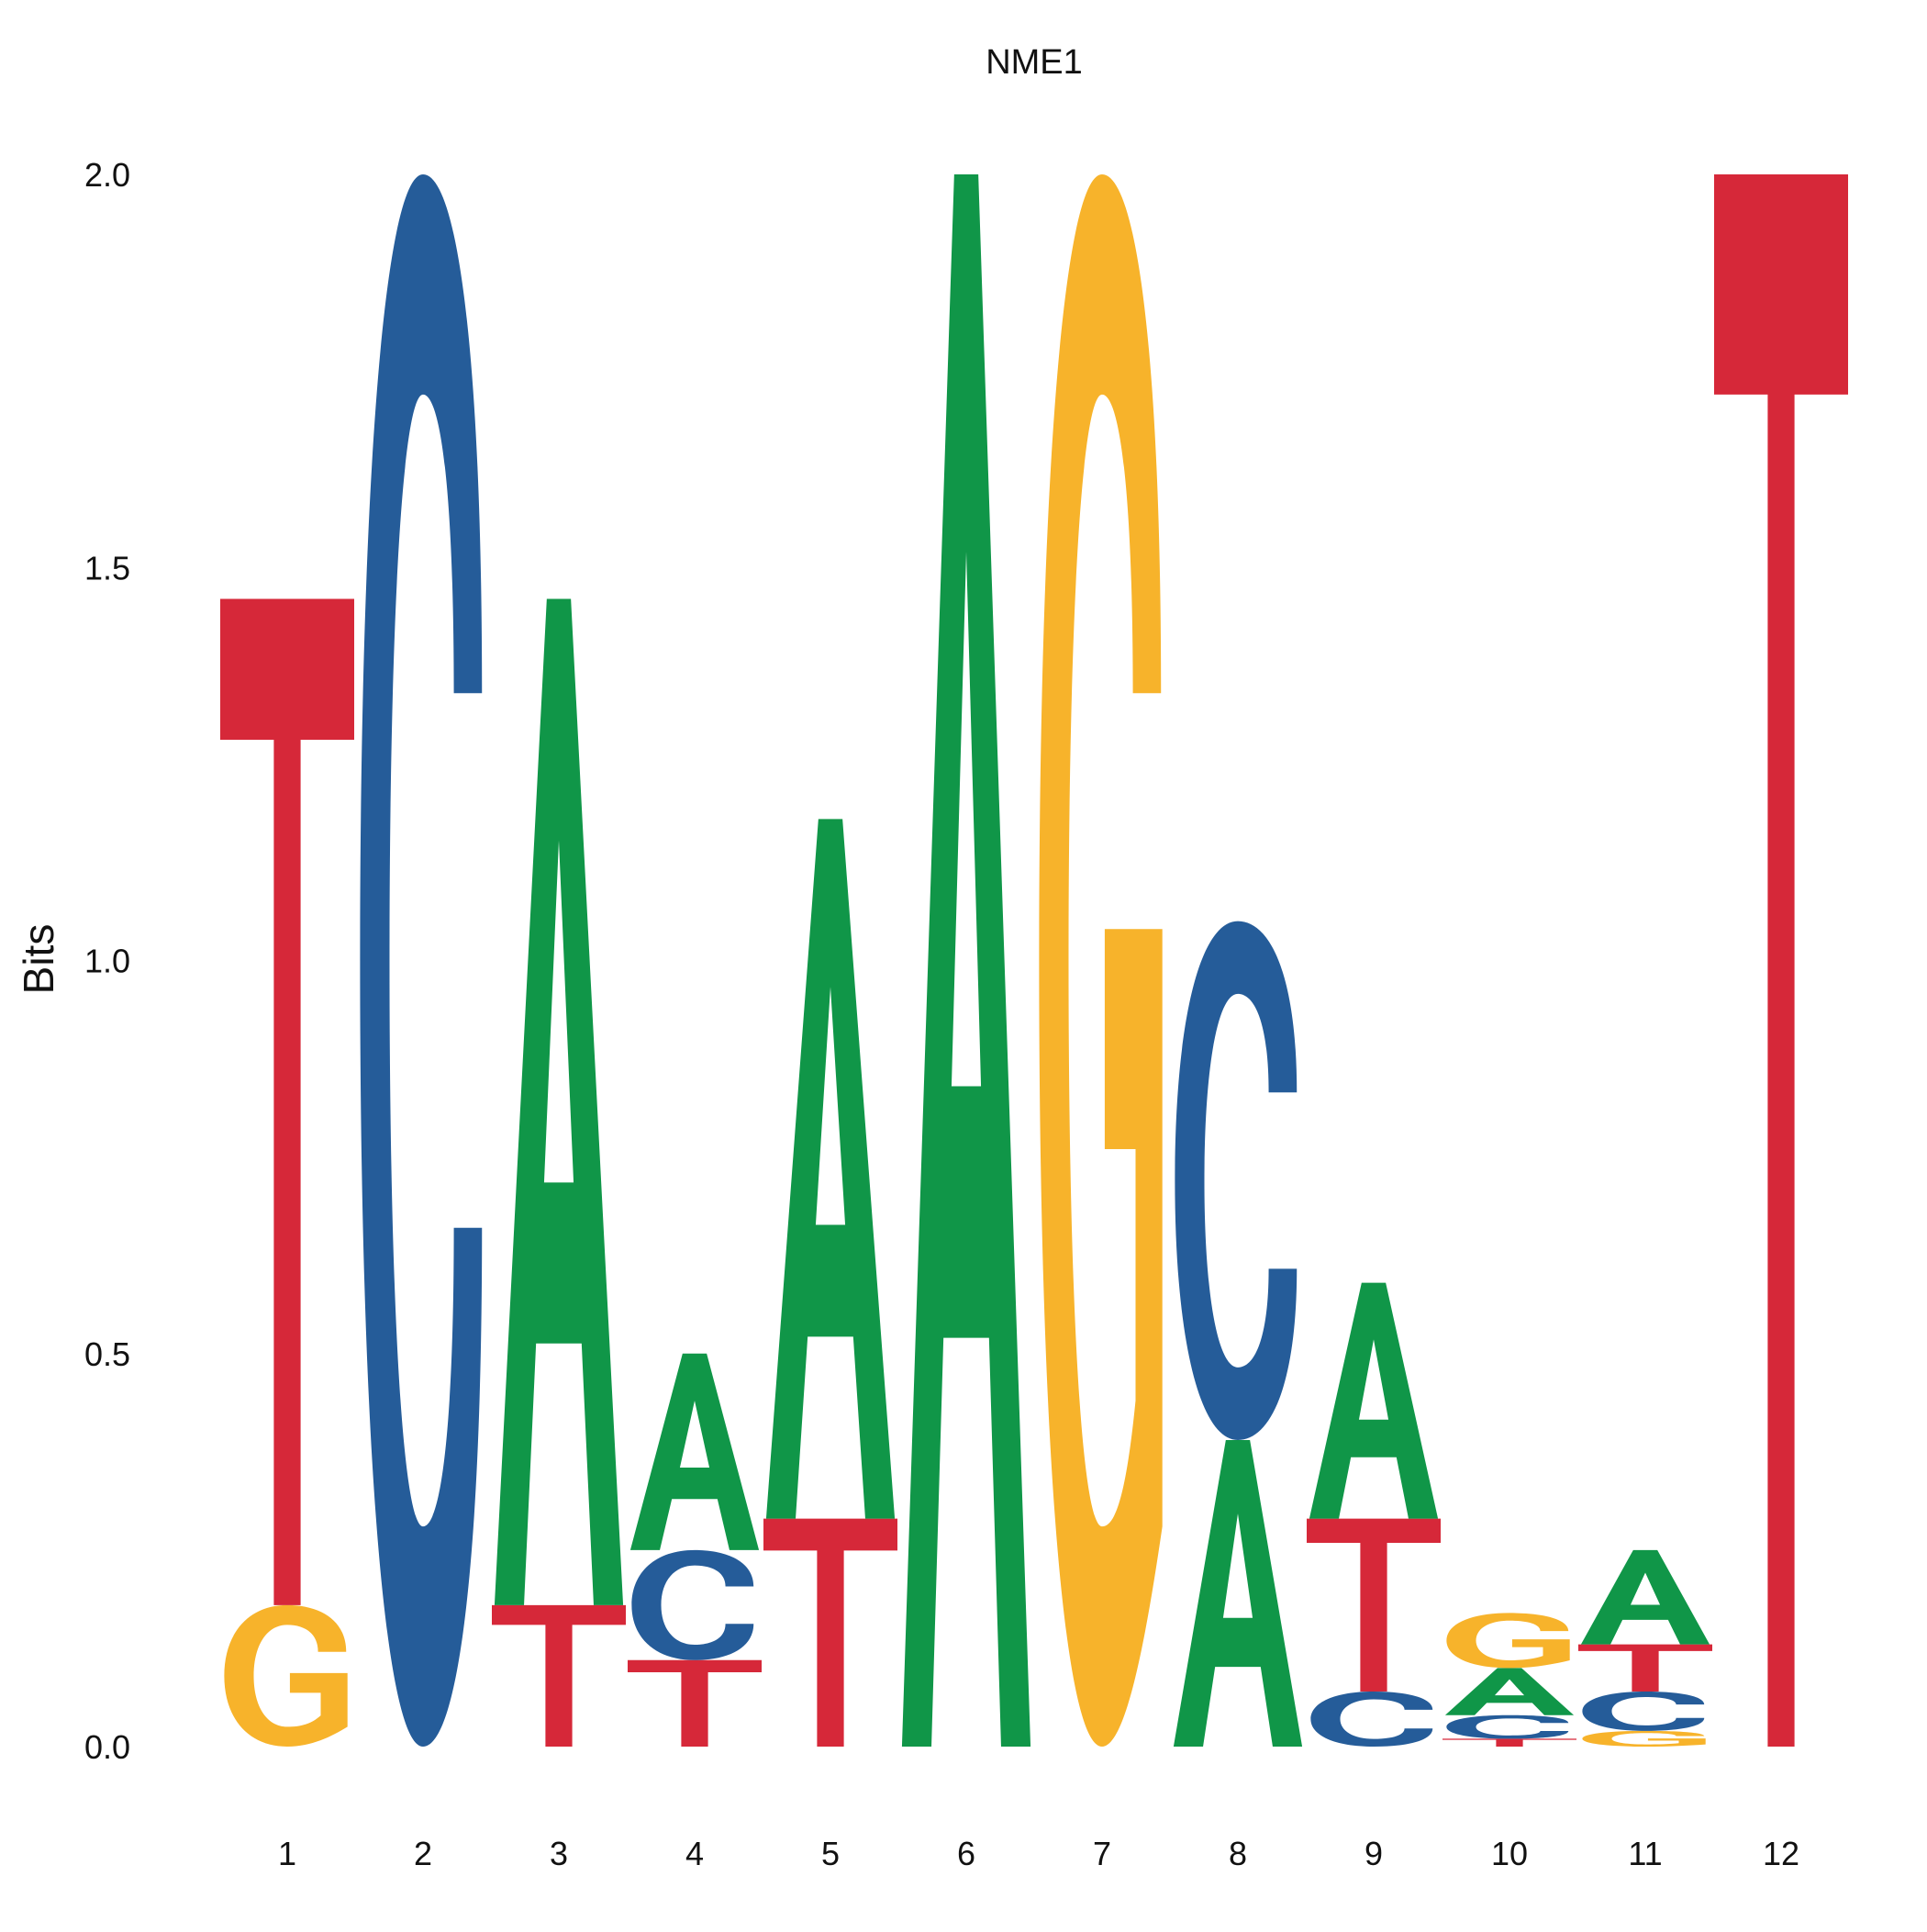 This screenshot has height=1932, width=1927. I want to click on y-tick-label: 0.0, so click(107, 1747).